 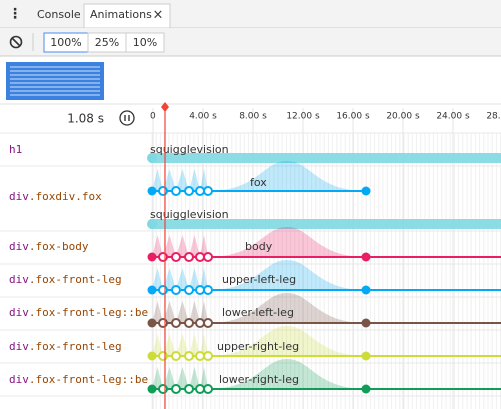 What do you see at coordinates (55, 81) in the screenshot?
I see `animation-group-thumbnail` at bounding box center [55, 81].